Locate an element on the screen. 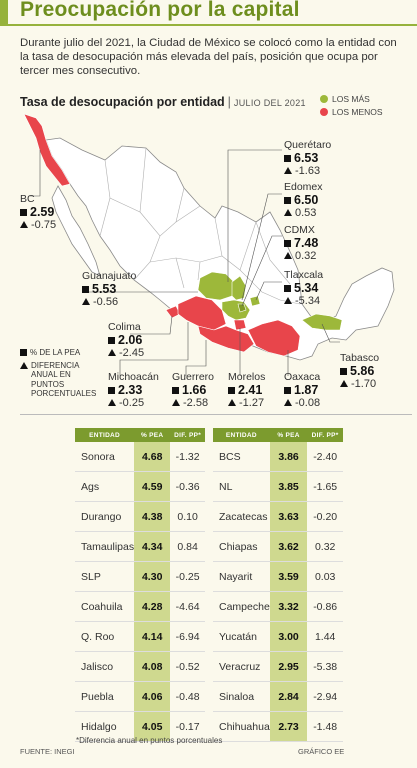 This screenshot has height=768, width=417. row-diff: -2.94 is located at coordinates (325, 696).